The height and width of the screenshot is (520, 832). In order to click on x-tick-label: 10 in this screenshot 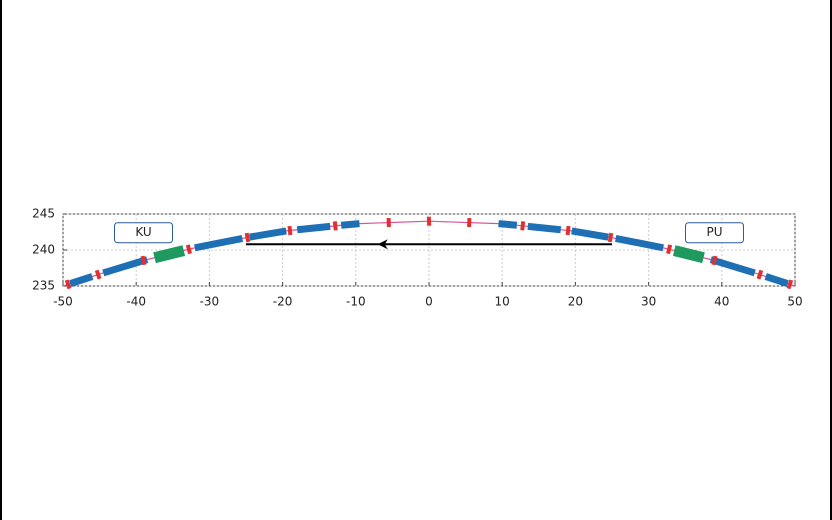, I will do `click(502, 302)`.